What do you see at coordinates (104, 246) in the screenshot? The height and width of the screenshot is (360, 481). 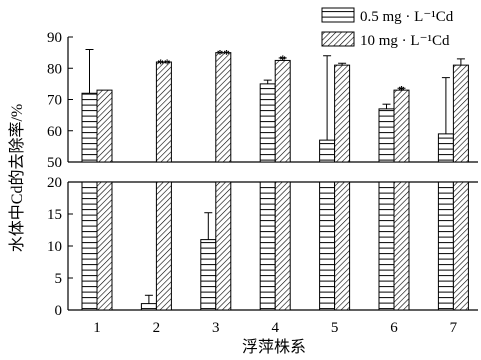 I see `bar-series-2-cat-1-lower` at bounding box center [104, 246].